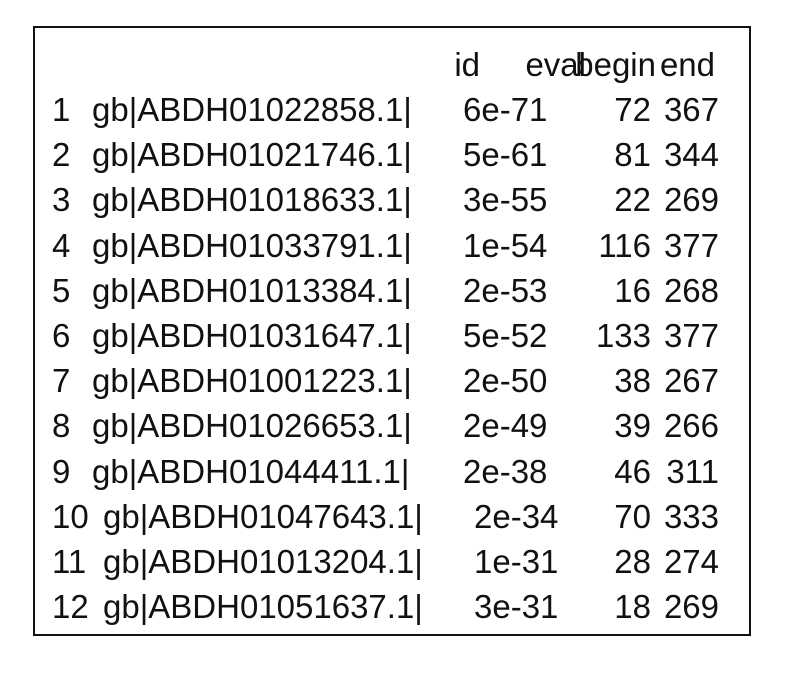 Image resolution: width=790 pixels, height=676 pixels. Describe the element at coordinates (632, 290) in the screenshot. I see `row-begin: 16` at that location.